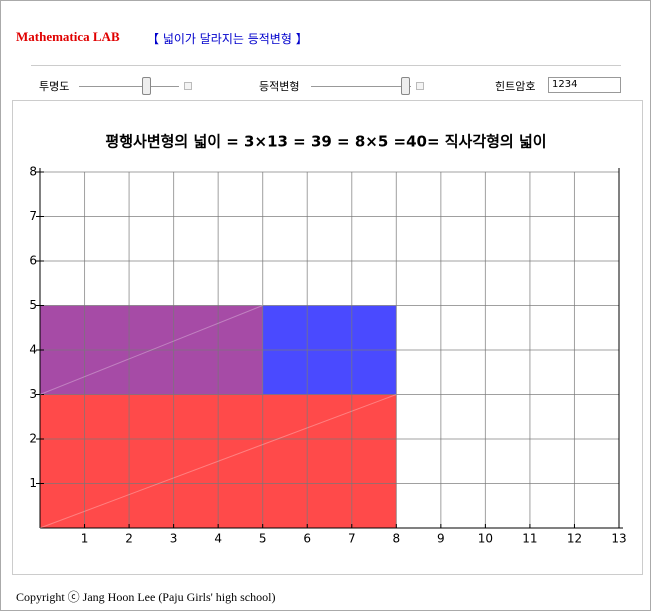 The image size is (651, 611). Describe the element at coordinates (485, 539) in the screenshot. I see `x-tick-label: 10` at that location.